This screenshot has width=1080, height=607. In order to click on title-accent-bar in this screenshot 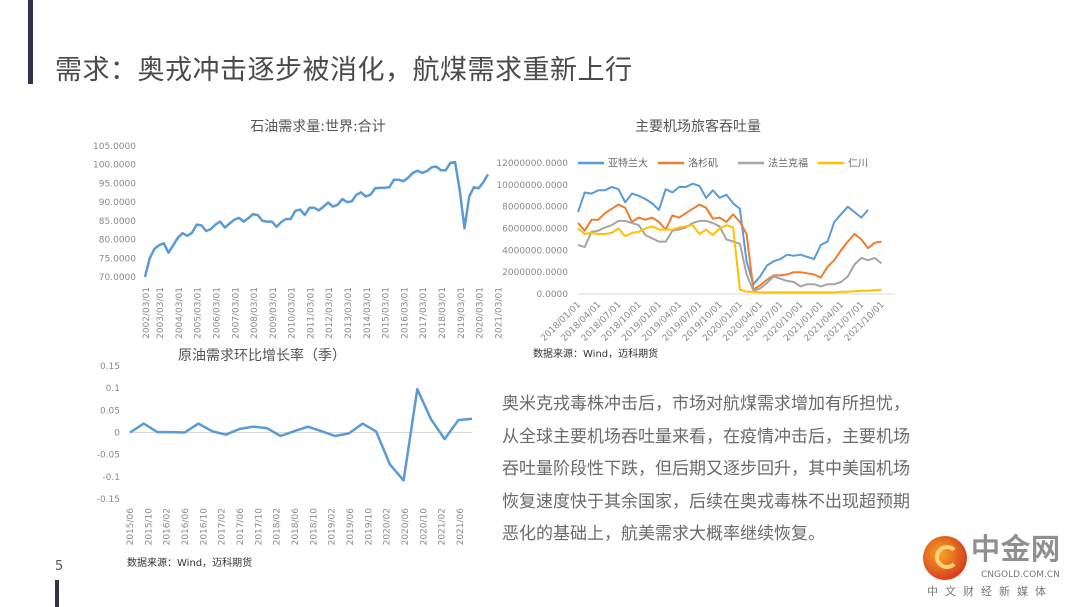, I will do `click(30, 42)`.